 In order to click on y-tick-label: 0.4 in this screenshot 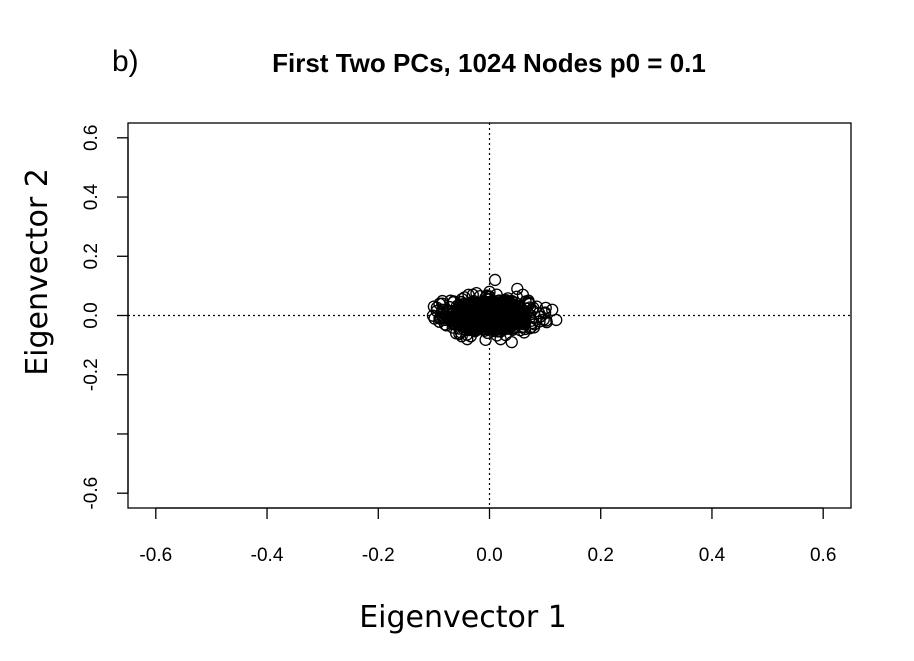, I will do `click(91, 196)`.